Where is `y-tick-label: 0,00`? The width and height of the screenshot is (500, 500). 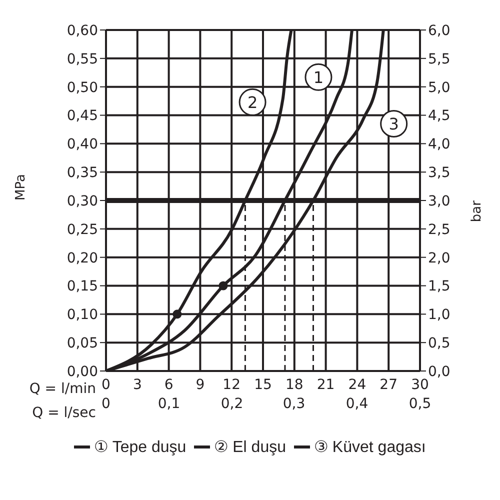 y-tick-label: 0,00 is located at coordinates (82, 372).